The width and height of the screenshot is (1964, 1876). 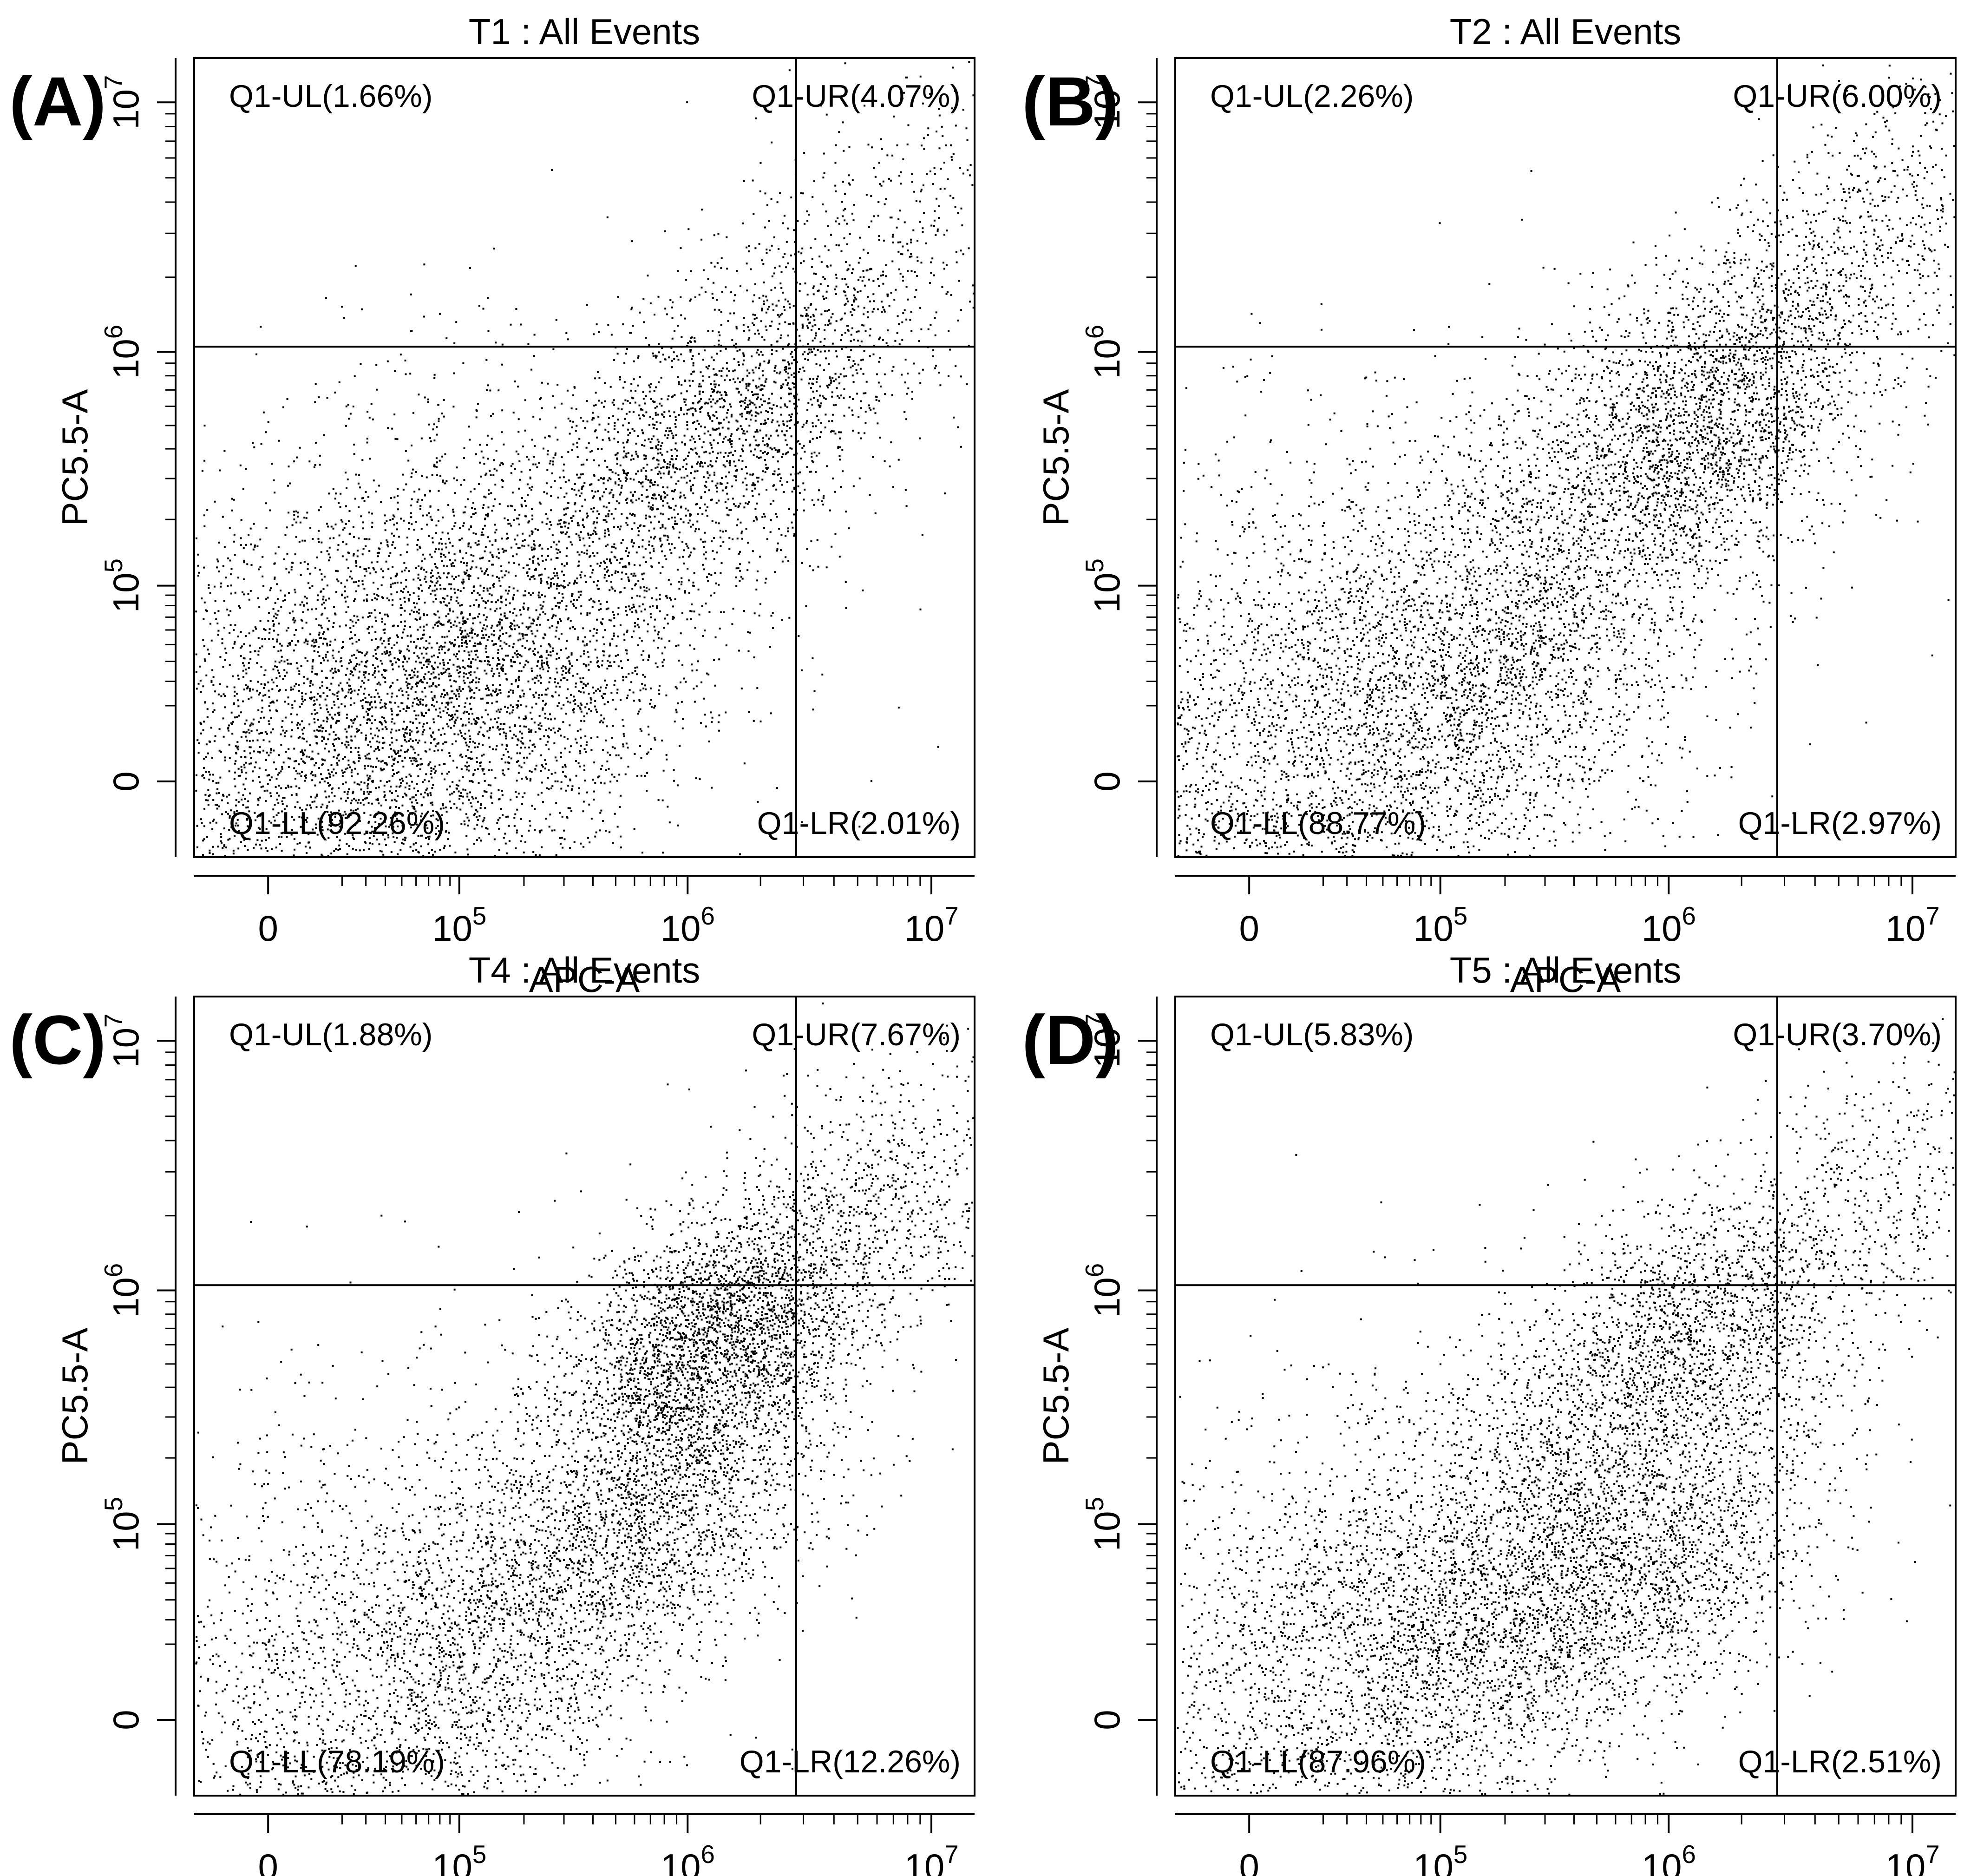 I want to click on quadrant-label-ll: Q1-LL(92.26%), so click(x=337, y=823).